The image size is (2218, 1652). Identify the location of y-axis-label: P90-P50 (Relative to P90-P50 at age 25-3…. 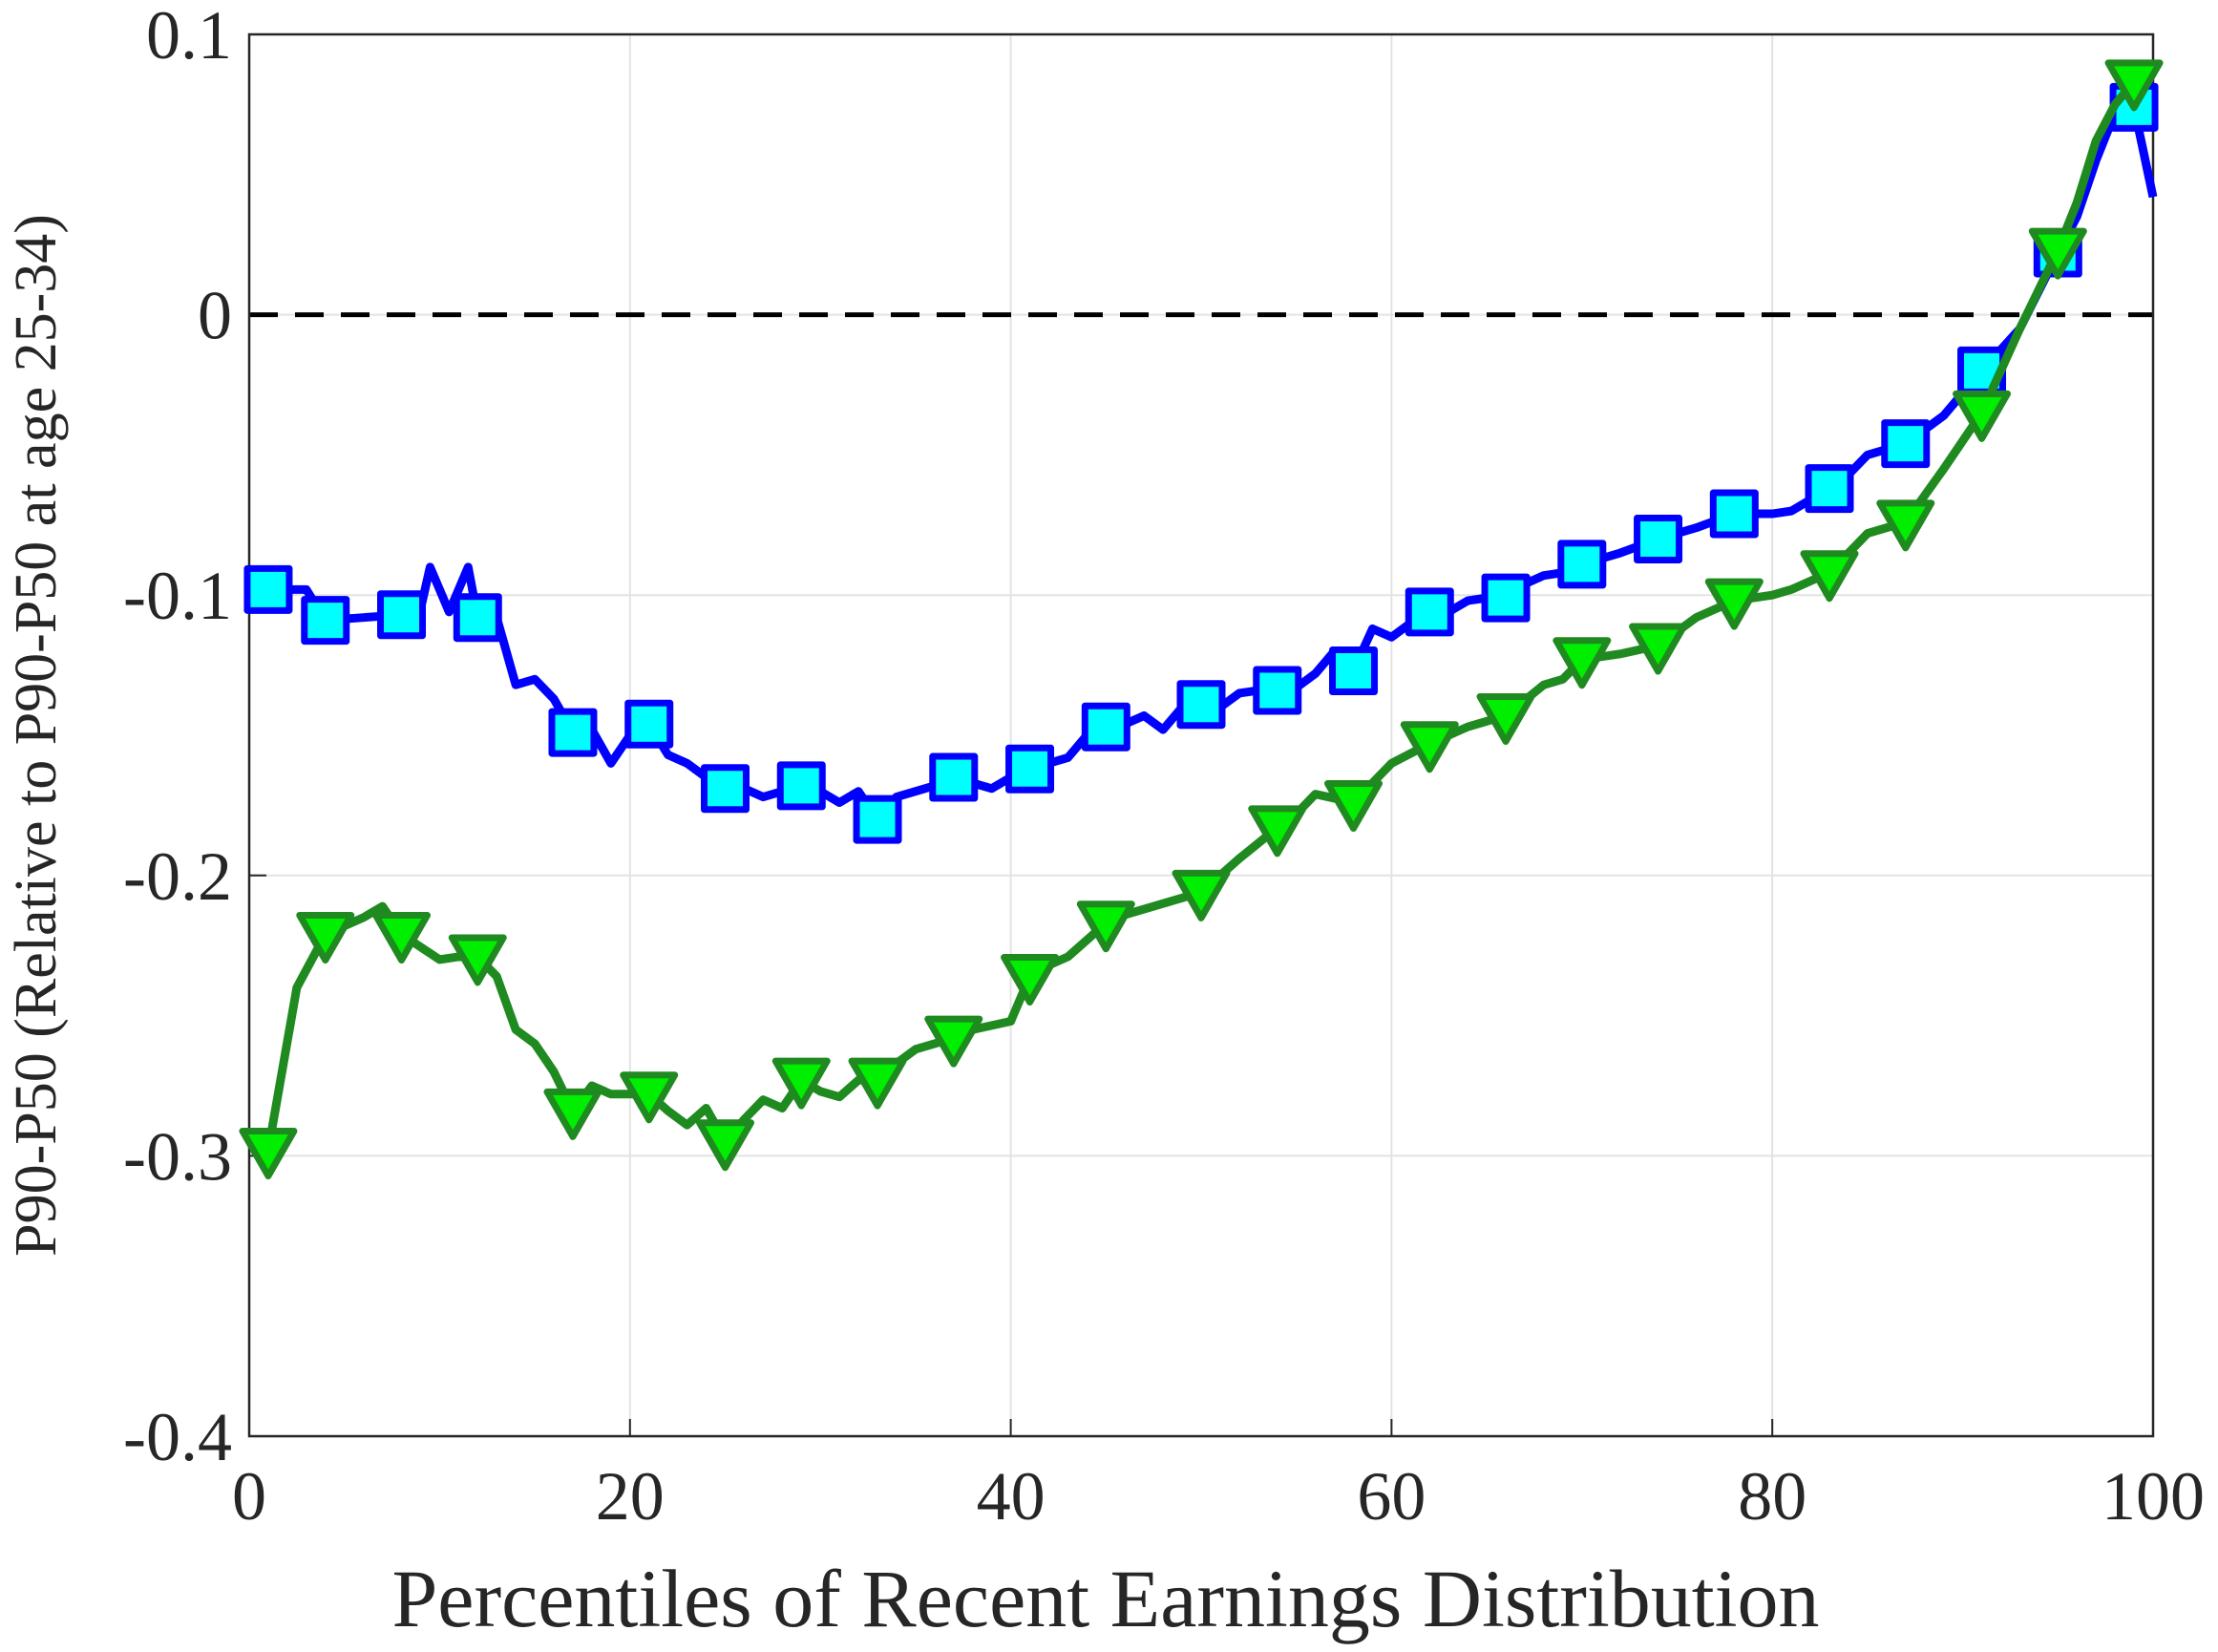
(36, 735).